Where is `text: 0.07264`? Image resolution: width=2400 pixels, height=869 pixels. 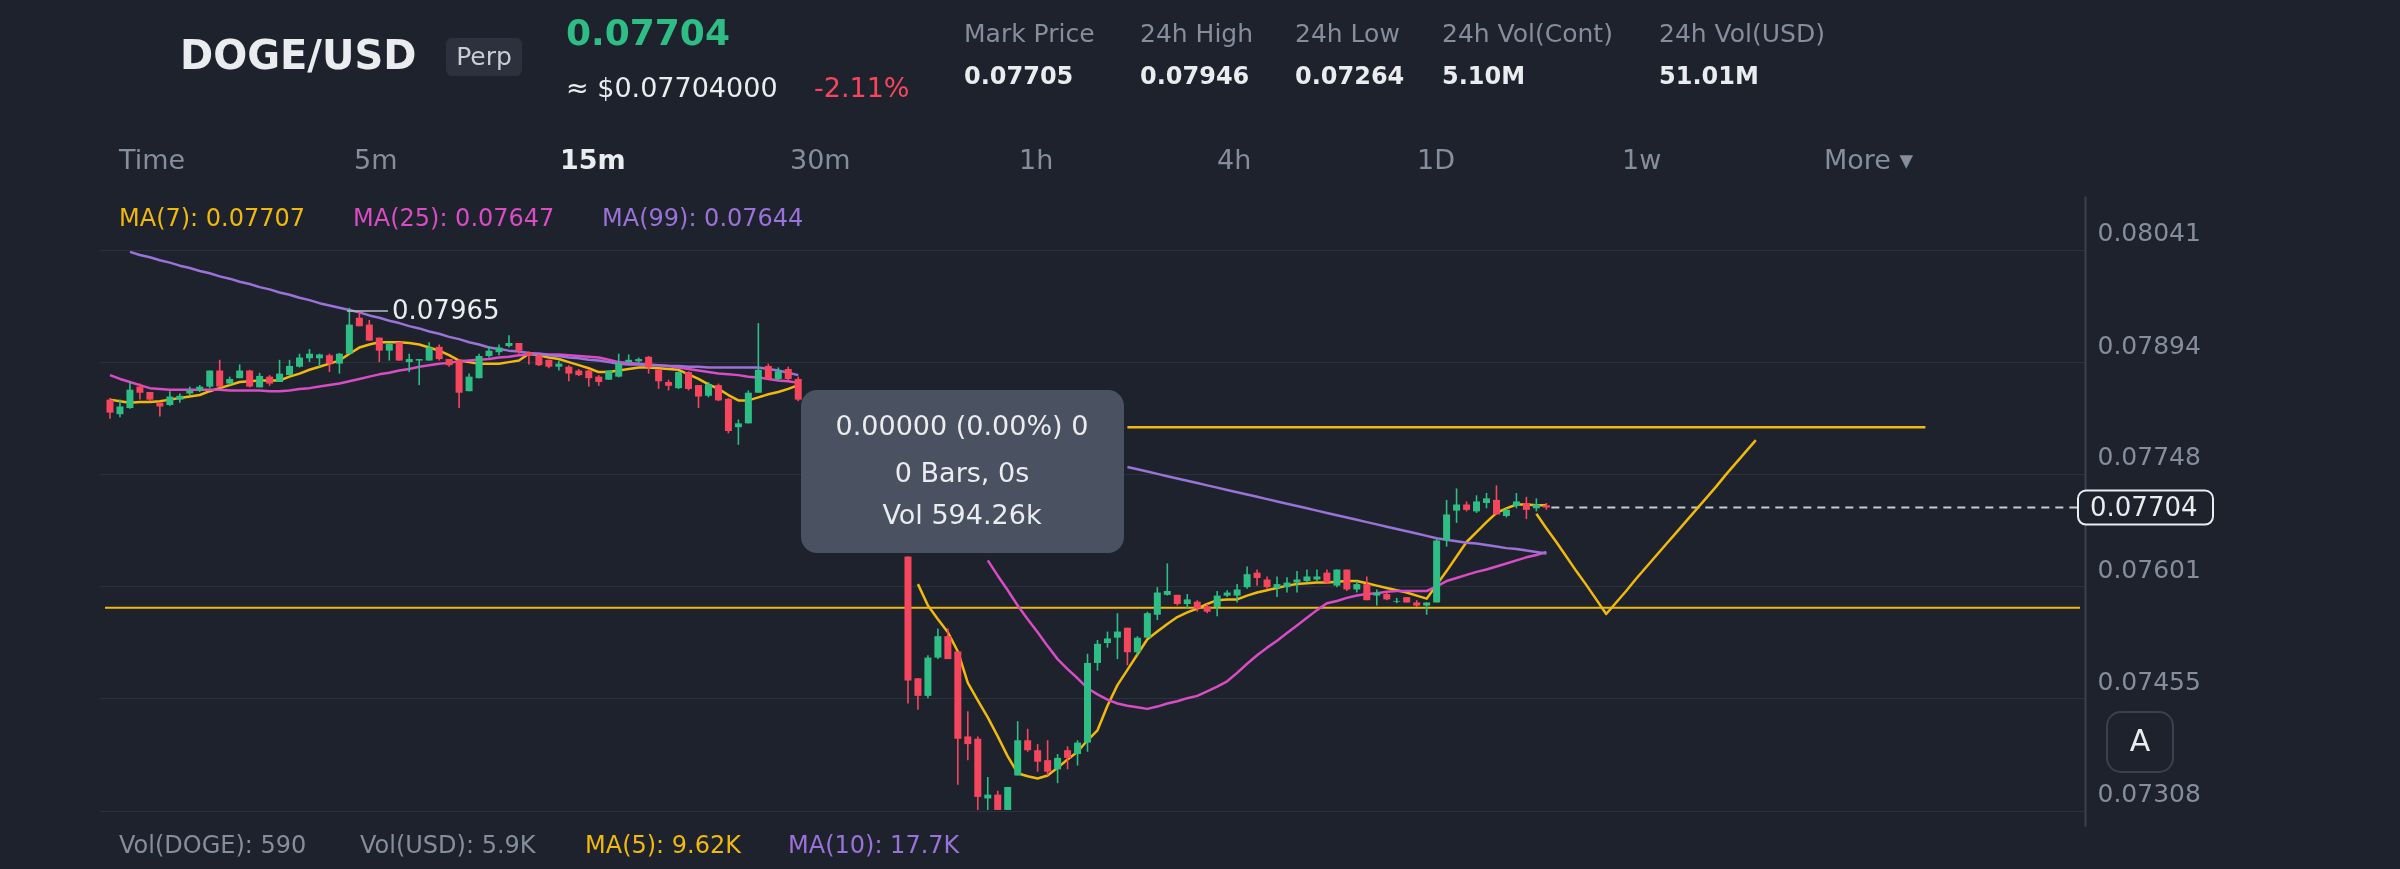 text: 0.07264 is located at coordinates (1350, 76).